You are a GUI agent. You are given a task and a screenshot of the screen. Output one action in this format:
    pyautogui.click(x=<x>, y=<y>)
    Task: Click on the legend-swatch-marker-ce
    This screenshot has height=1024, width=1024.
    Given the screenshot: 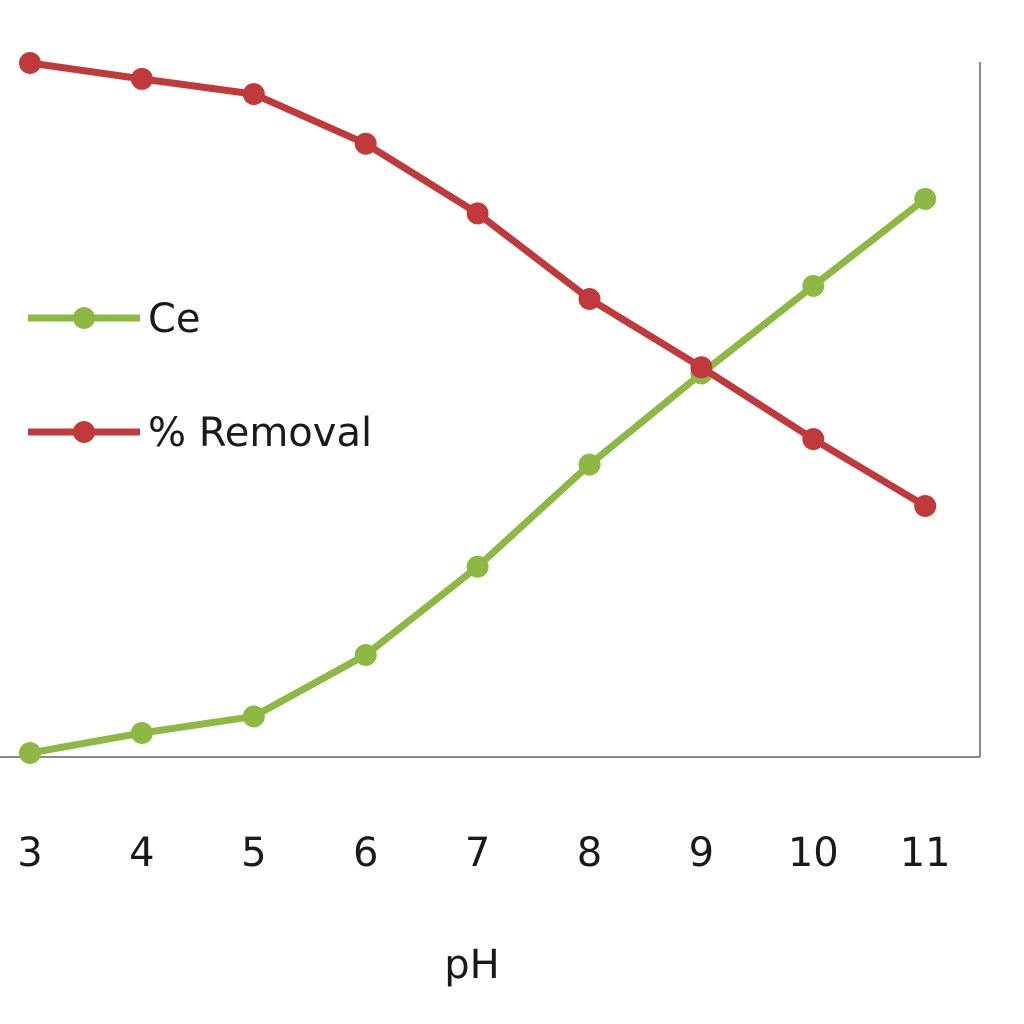 What is the action you would take?
    pyautogui.click(x=84, y=318)
    